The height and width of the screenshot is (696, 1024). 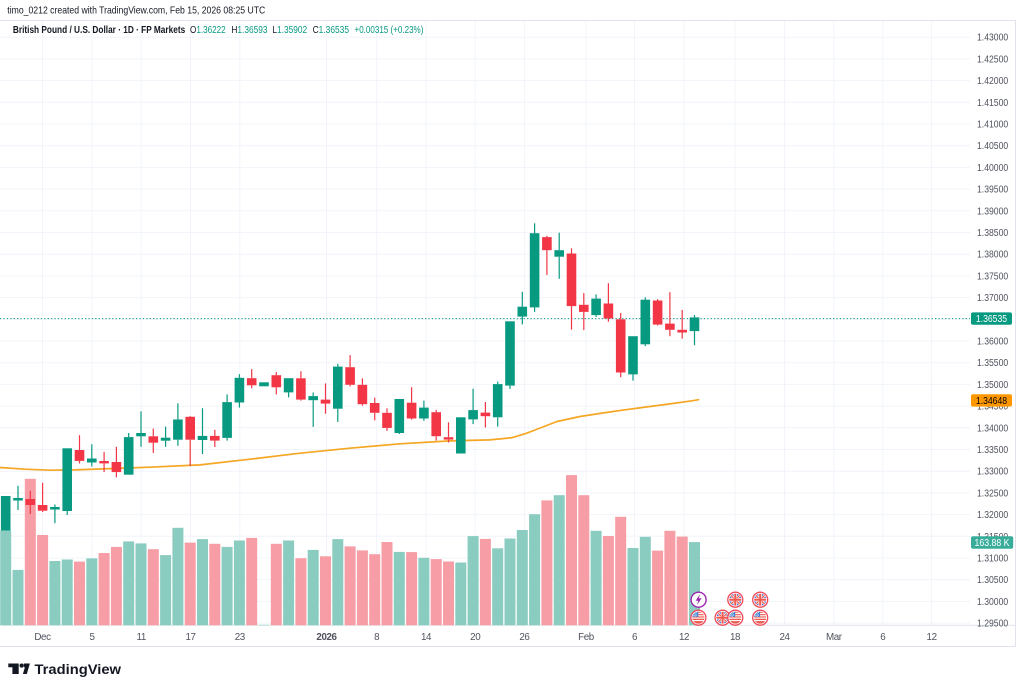 What do you see at coordinates (240, 637) in the screenshot?
I see `svg-text: 23` at bounding box center [240, 637].